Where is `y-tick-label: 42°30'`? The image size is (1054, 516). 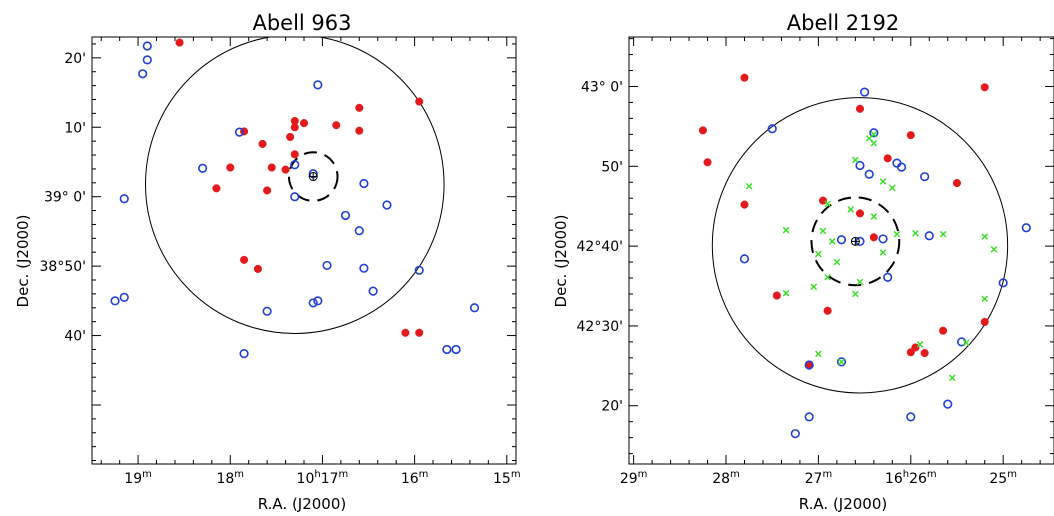 y-tick-label: 42°30' is located at coordinates (600, 327).